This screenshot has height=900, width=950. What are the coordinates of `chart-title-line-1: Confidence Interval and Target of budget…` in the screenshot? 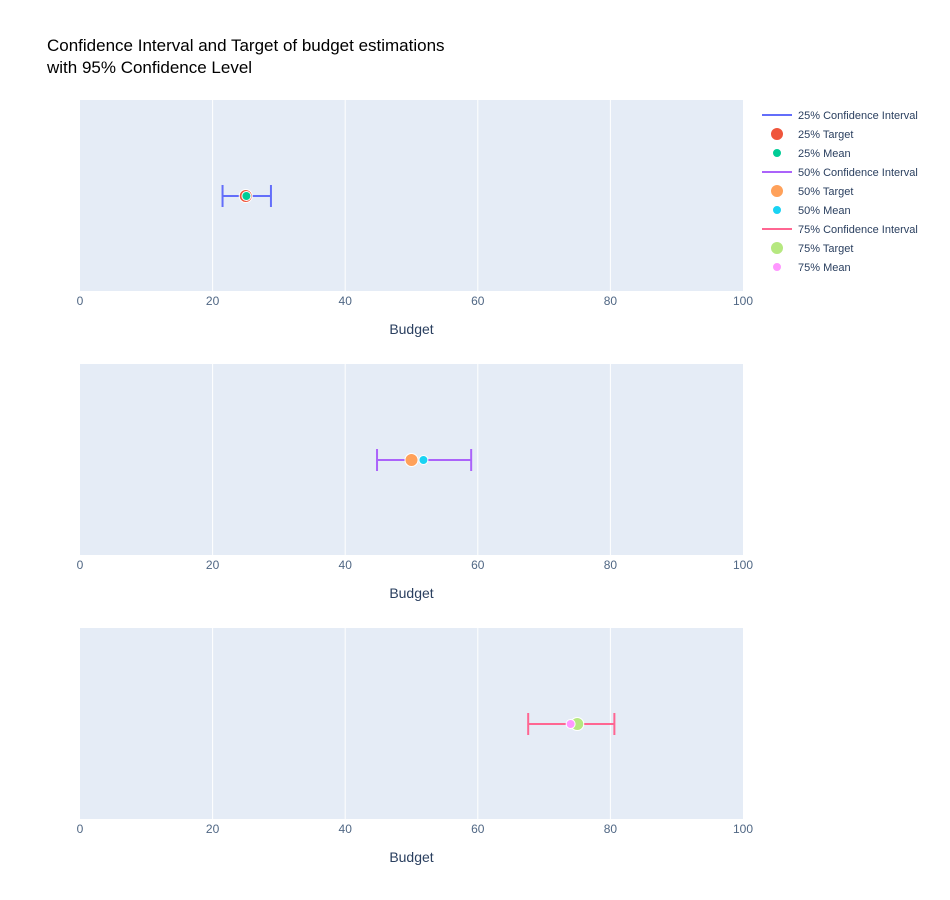 It's located at (246, 45).